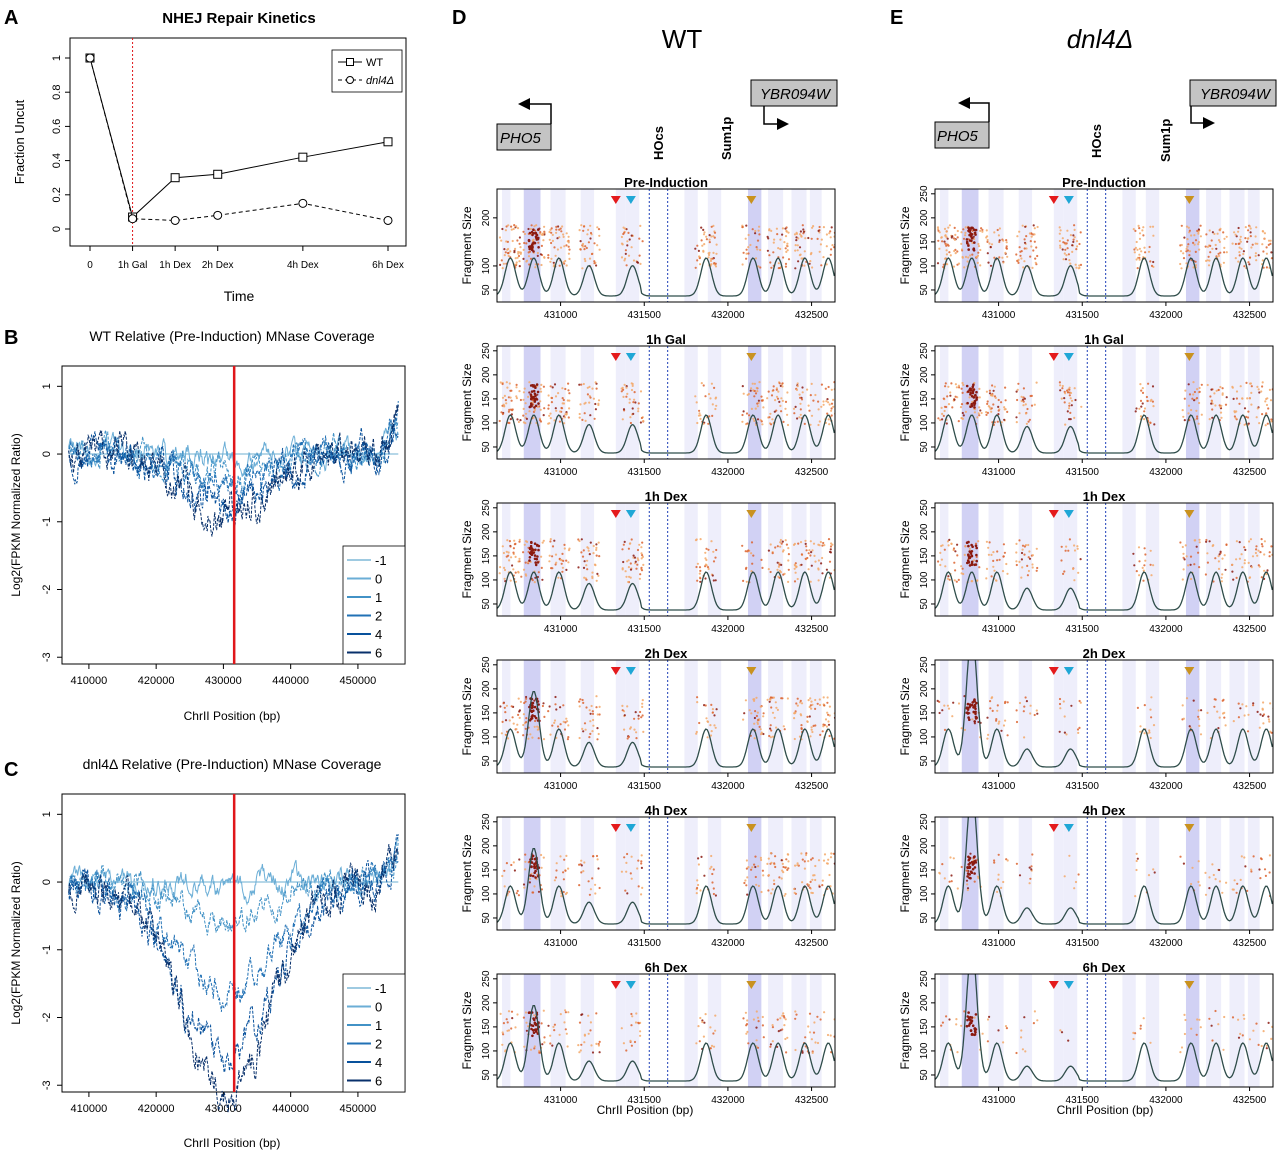  I want to click on panel-a-series, so click(239, 139).